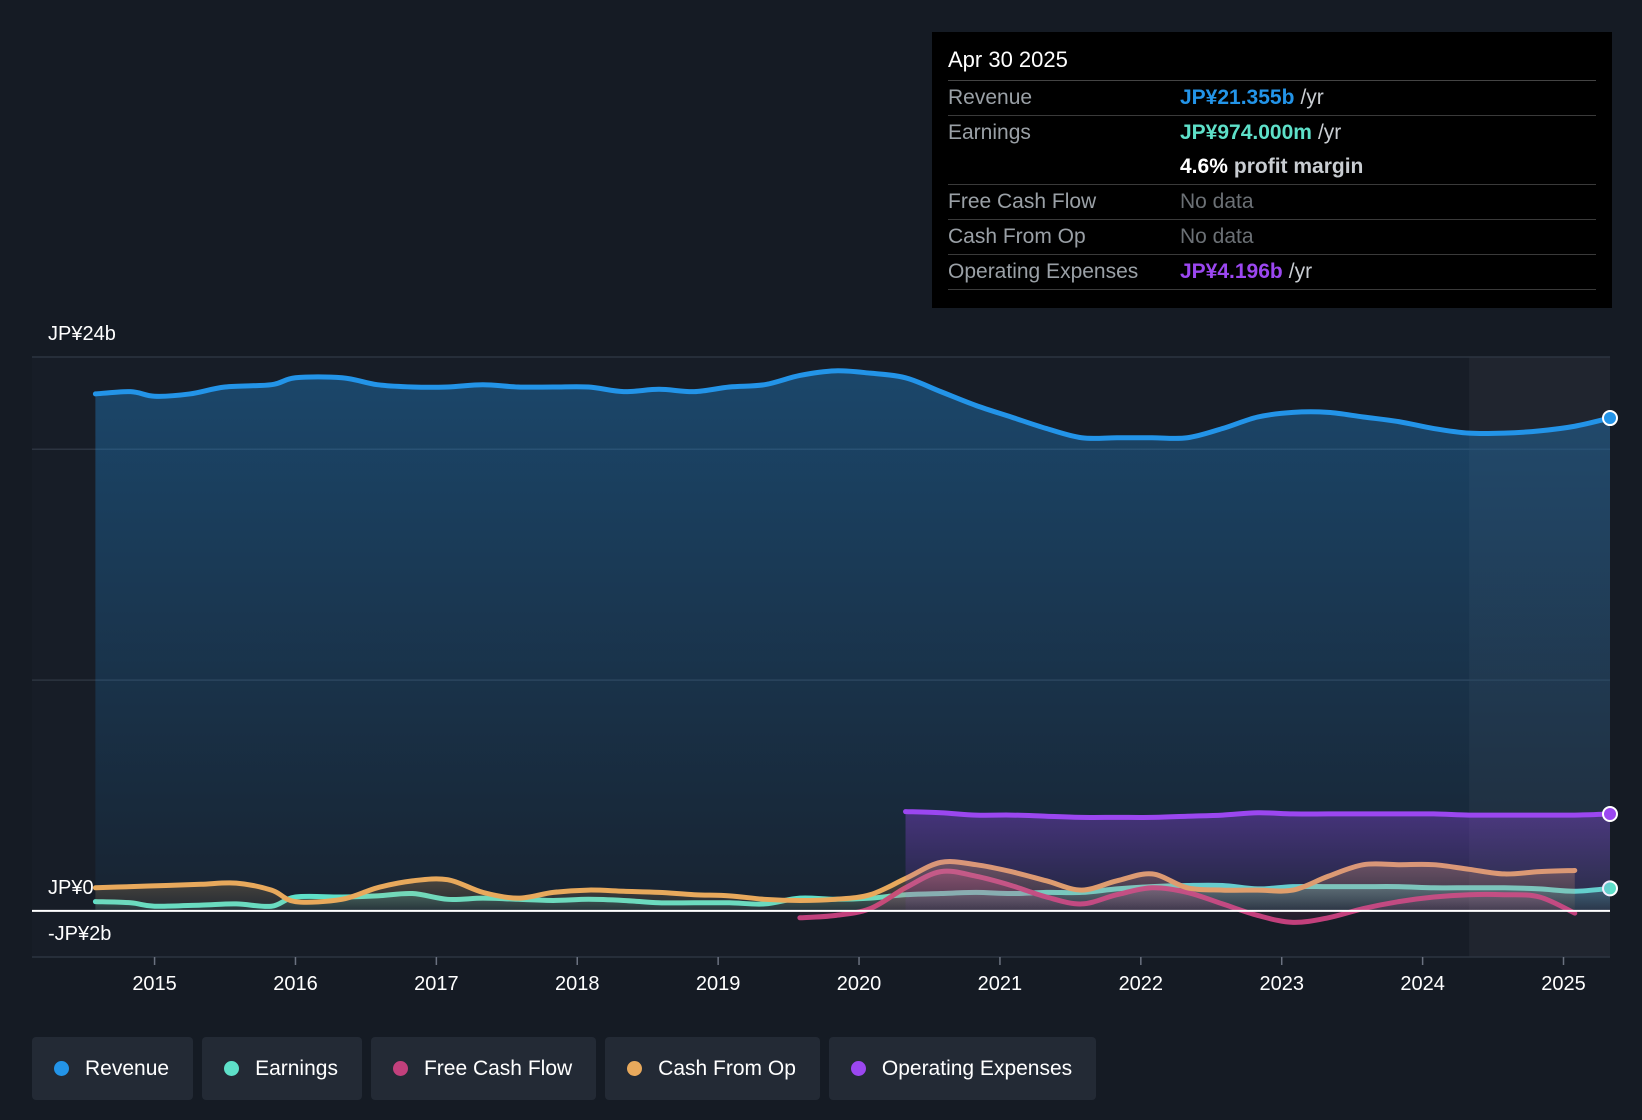  Describe the element at coordinates (1563, 984) in the screenshot. I see `x-tick-label: 2025` at that location.